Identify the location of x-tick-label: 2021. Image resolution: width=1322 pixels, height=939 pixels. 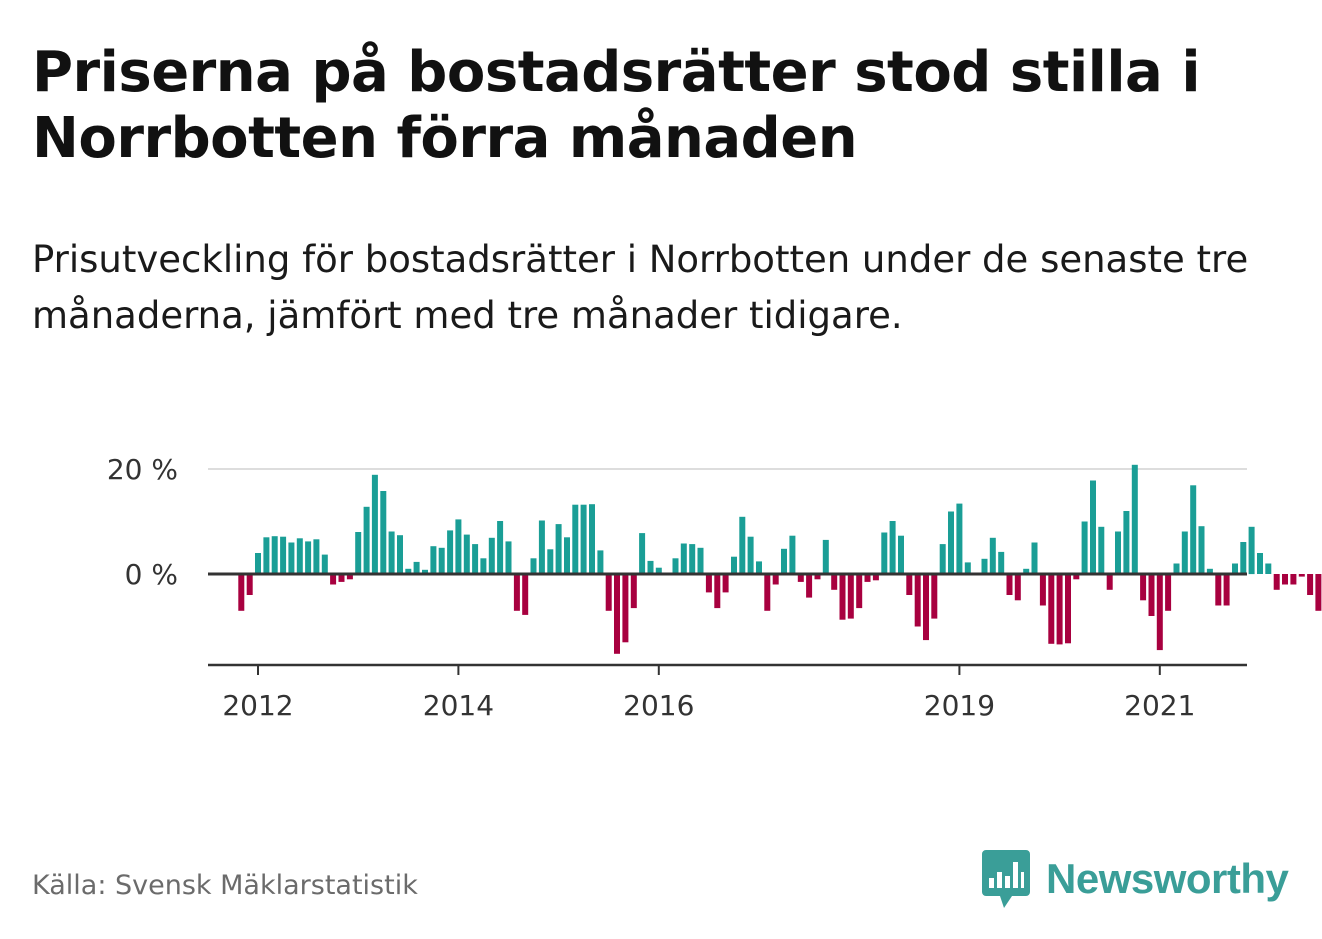
(1159, 705).